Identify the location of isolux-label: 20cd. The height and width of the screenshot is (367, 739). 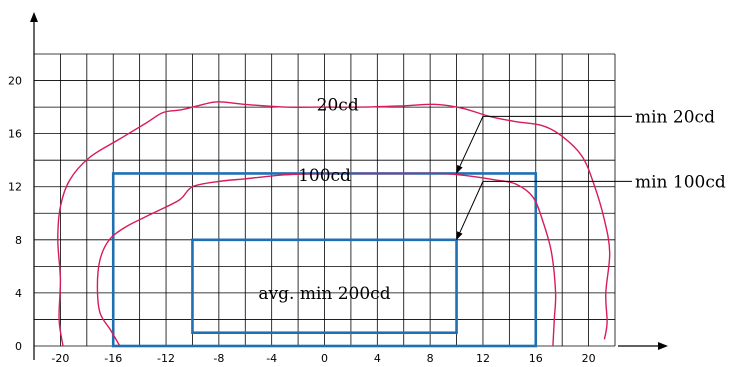
(338, 105).